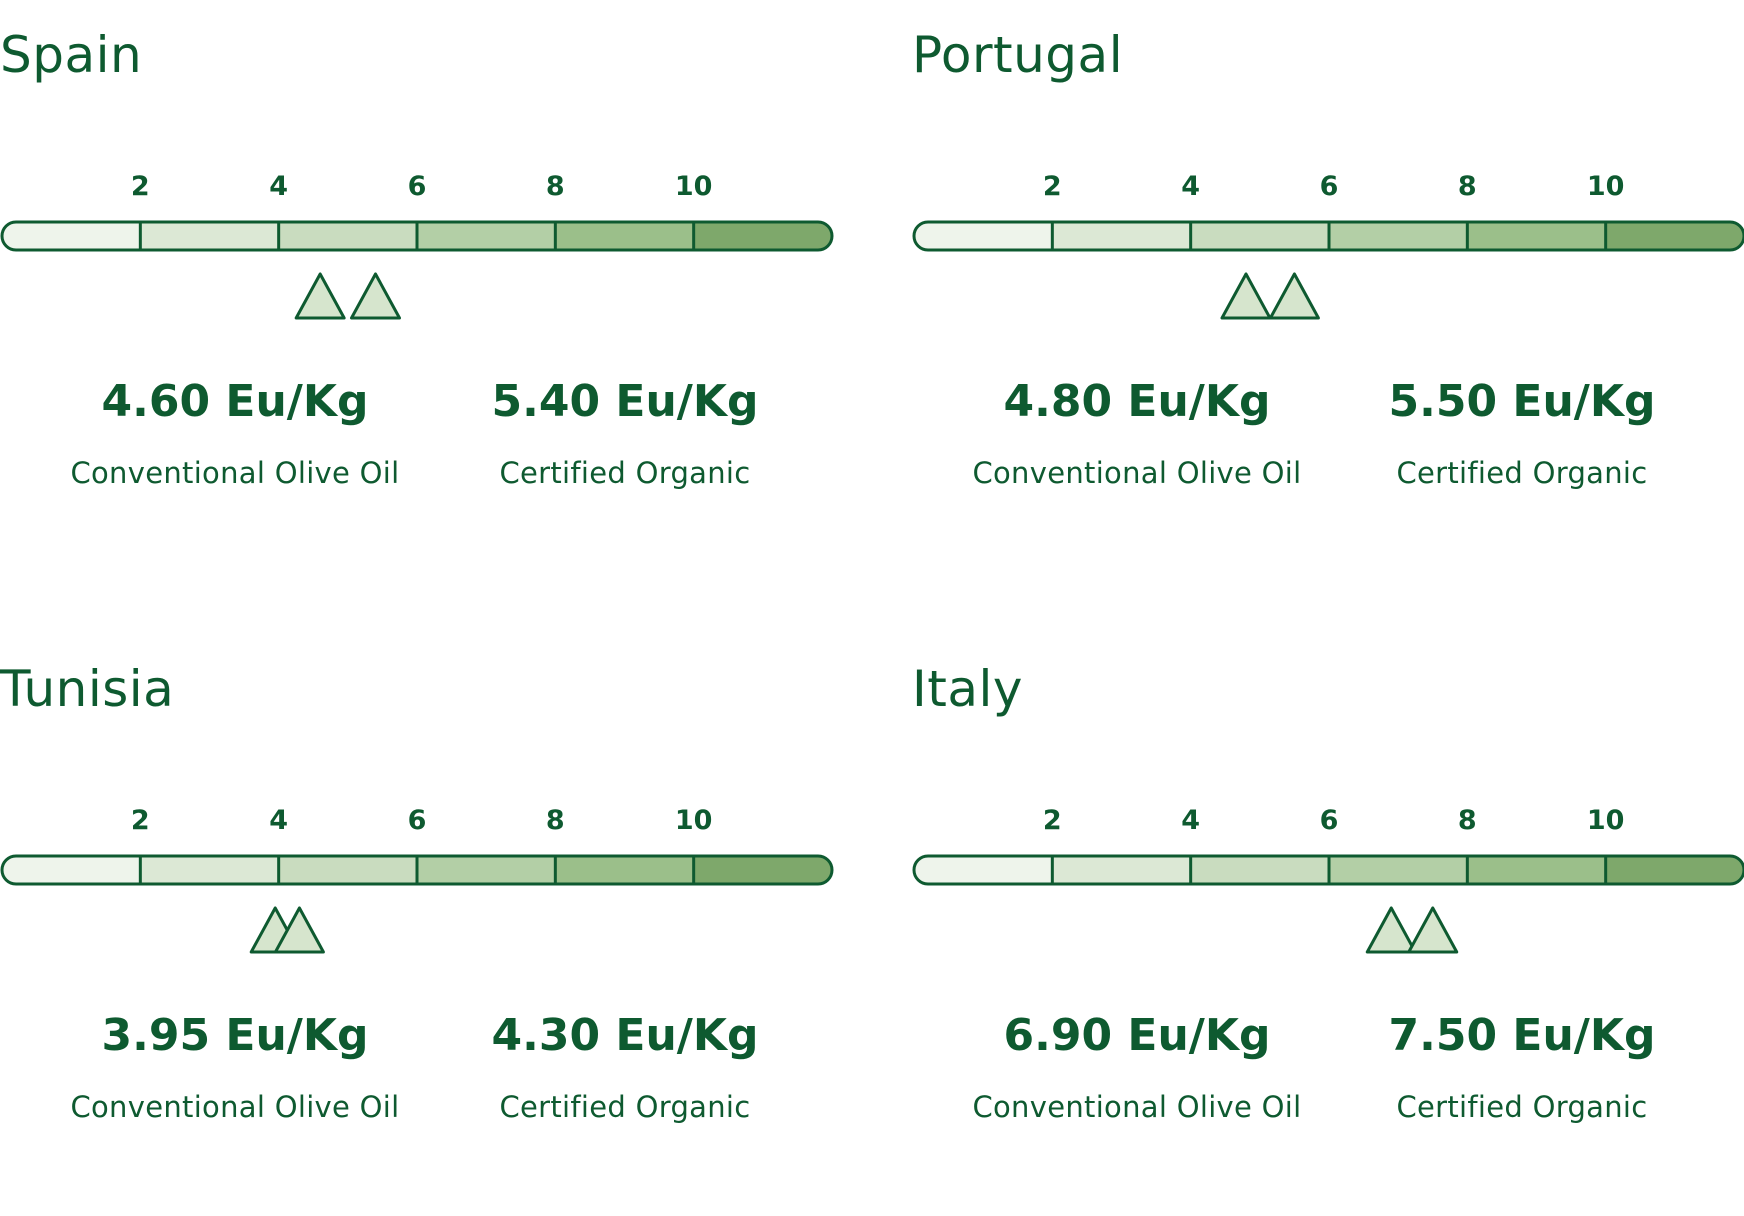 The image size is (1744, 1216). Describe the element at coordinates (235, 401) in the screenshot. I see `conventional-price: 4.60 Eu/Kg` at that location.